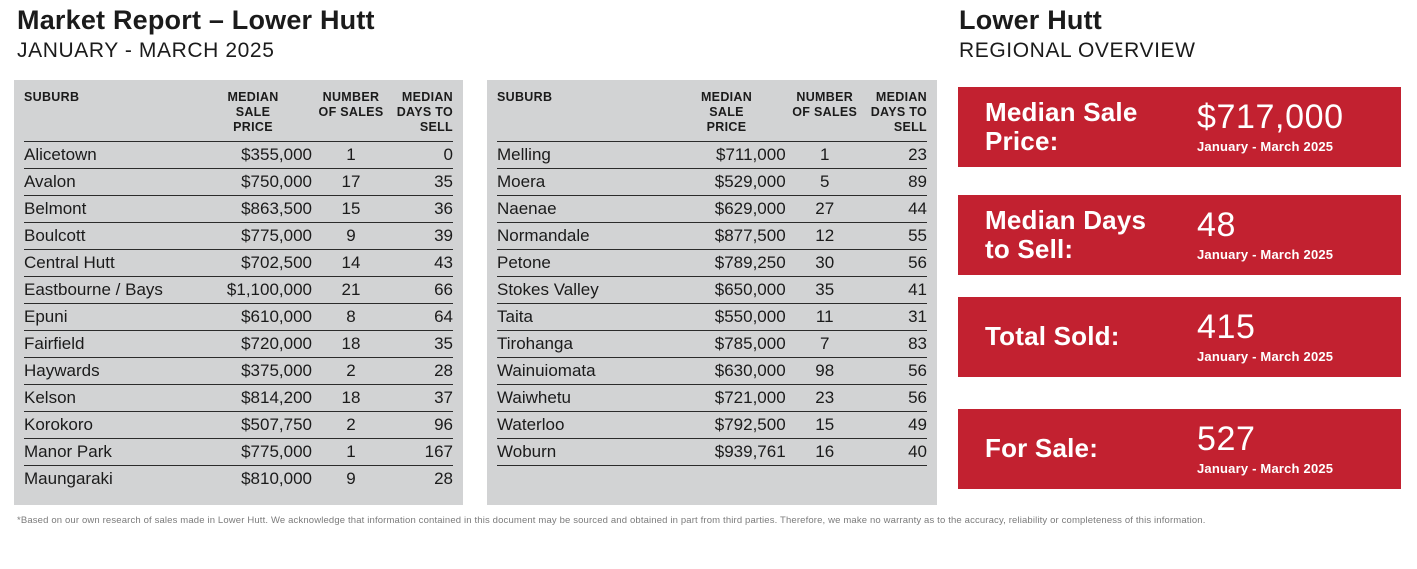  Describe the element at coordinates (712, 236) in the screenshot. I see `table-row: Normandale $877,500 12 55` at that location.